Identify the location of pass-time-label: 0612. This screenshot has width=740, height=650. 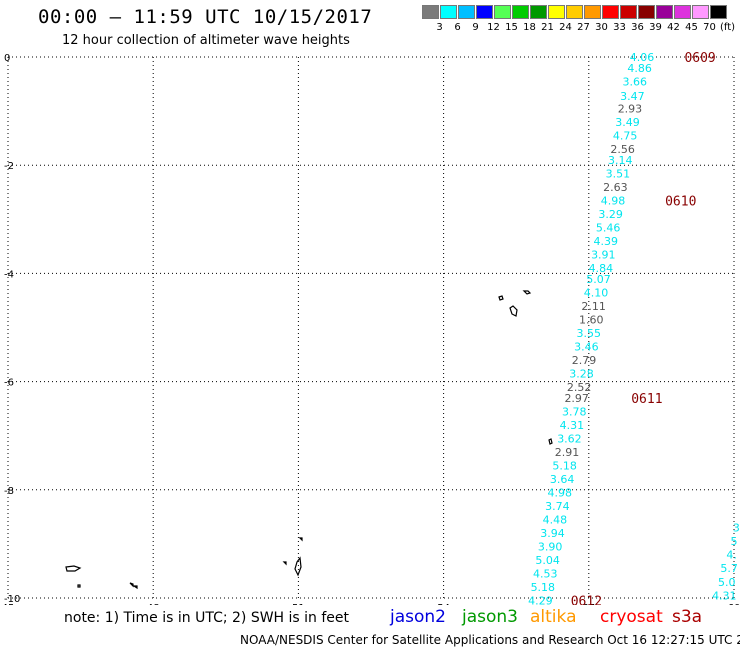
(586, 600).